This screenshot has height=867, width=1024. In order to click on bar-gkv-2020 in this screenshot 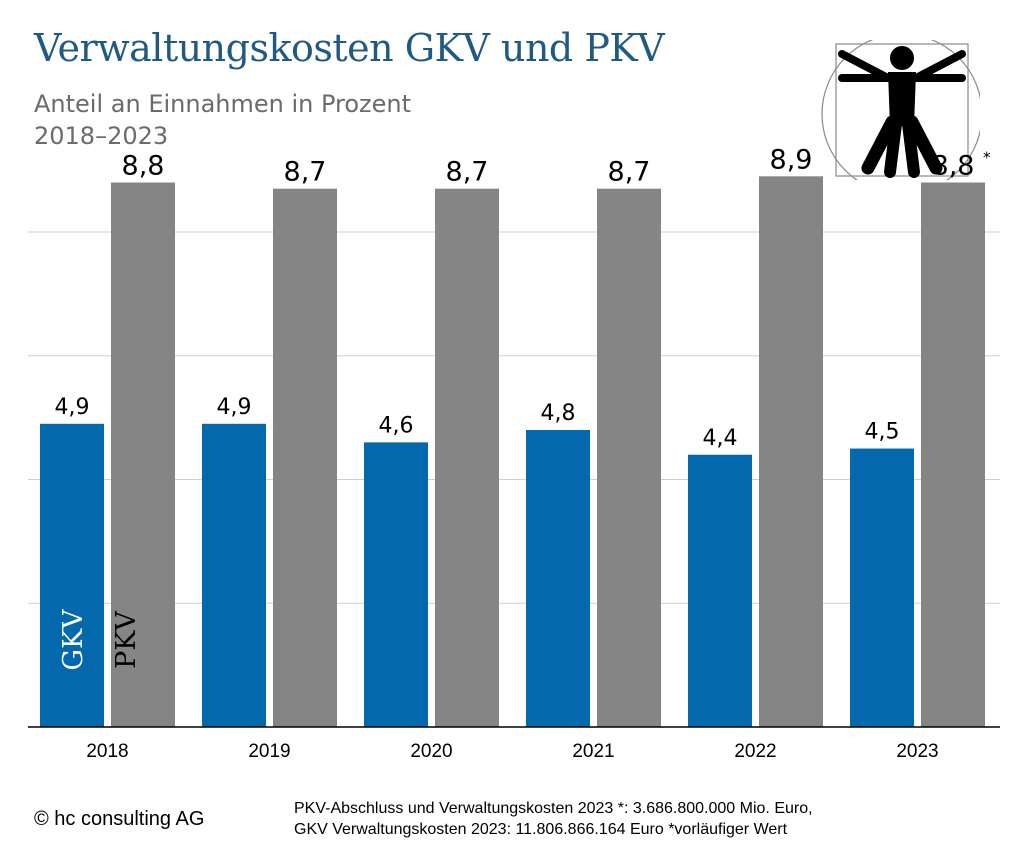, I will do `click(396, 584)`.